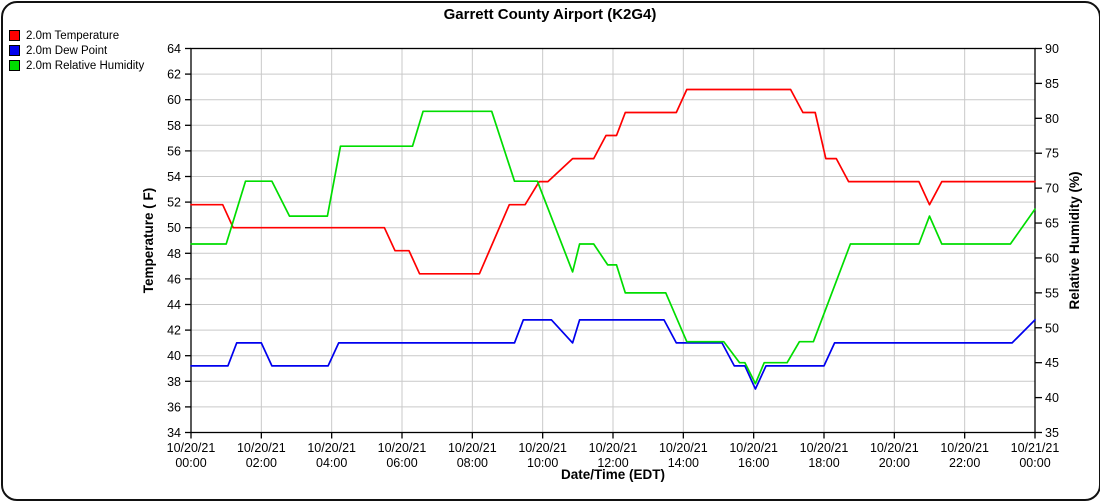 The width and height of the screenshot is (1100, 501). I want to click on svg-text: 54, so click(174, 177).